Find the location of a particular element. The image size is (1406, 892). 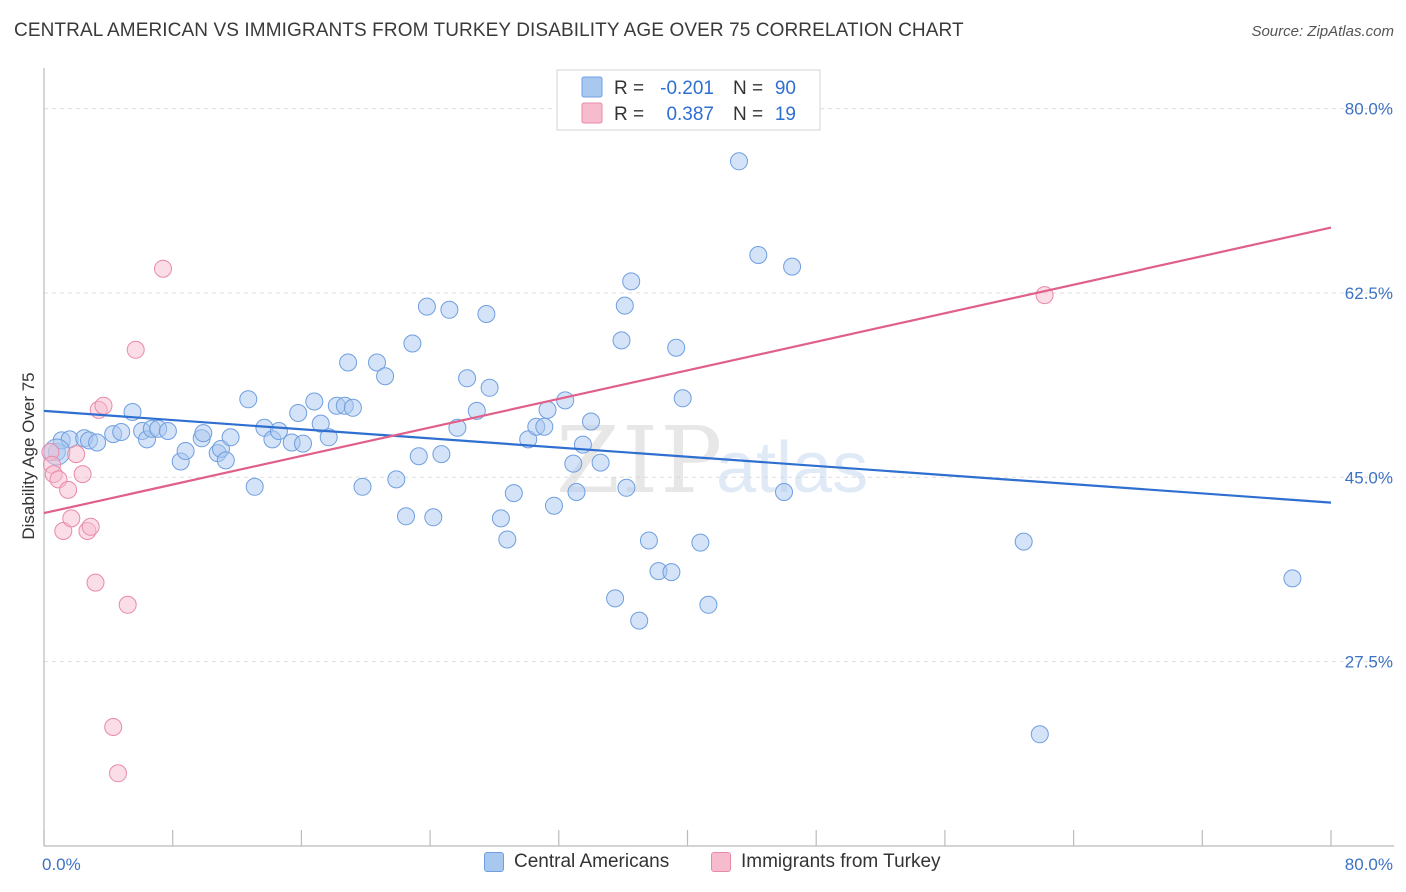

legend-n-value-2: 19 is located at coordinates (785, 114).